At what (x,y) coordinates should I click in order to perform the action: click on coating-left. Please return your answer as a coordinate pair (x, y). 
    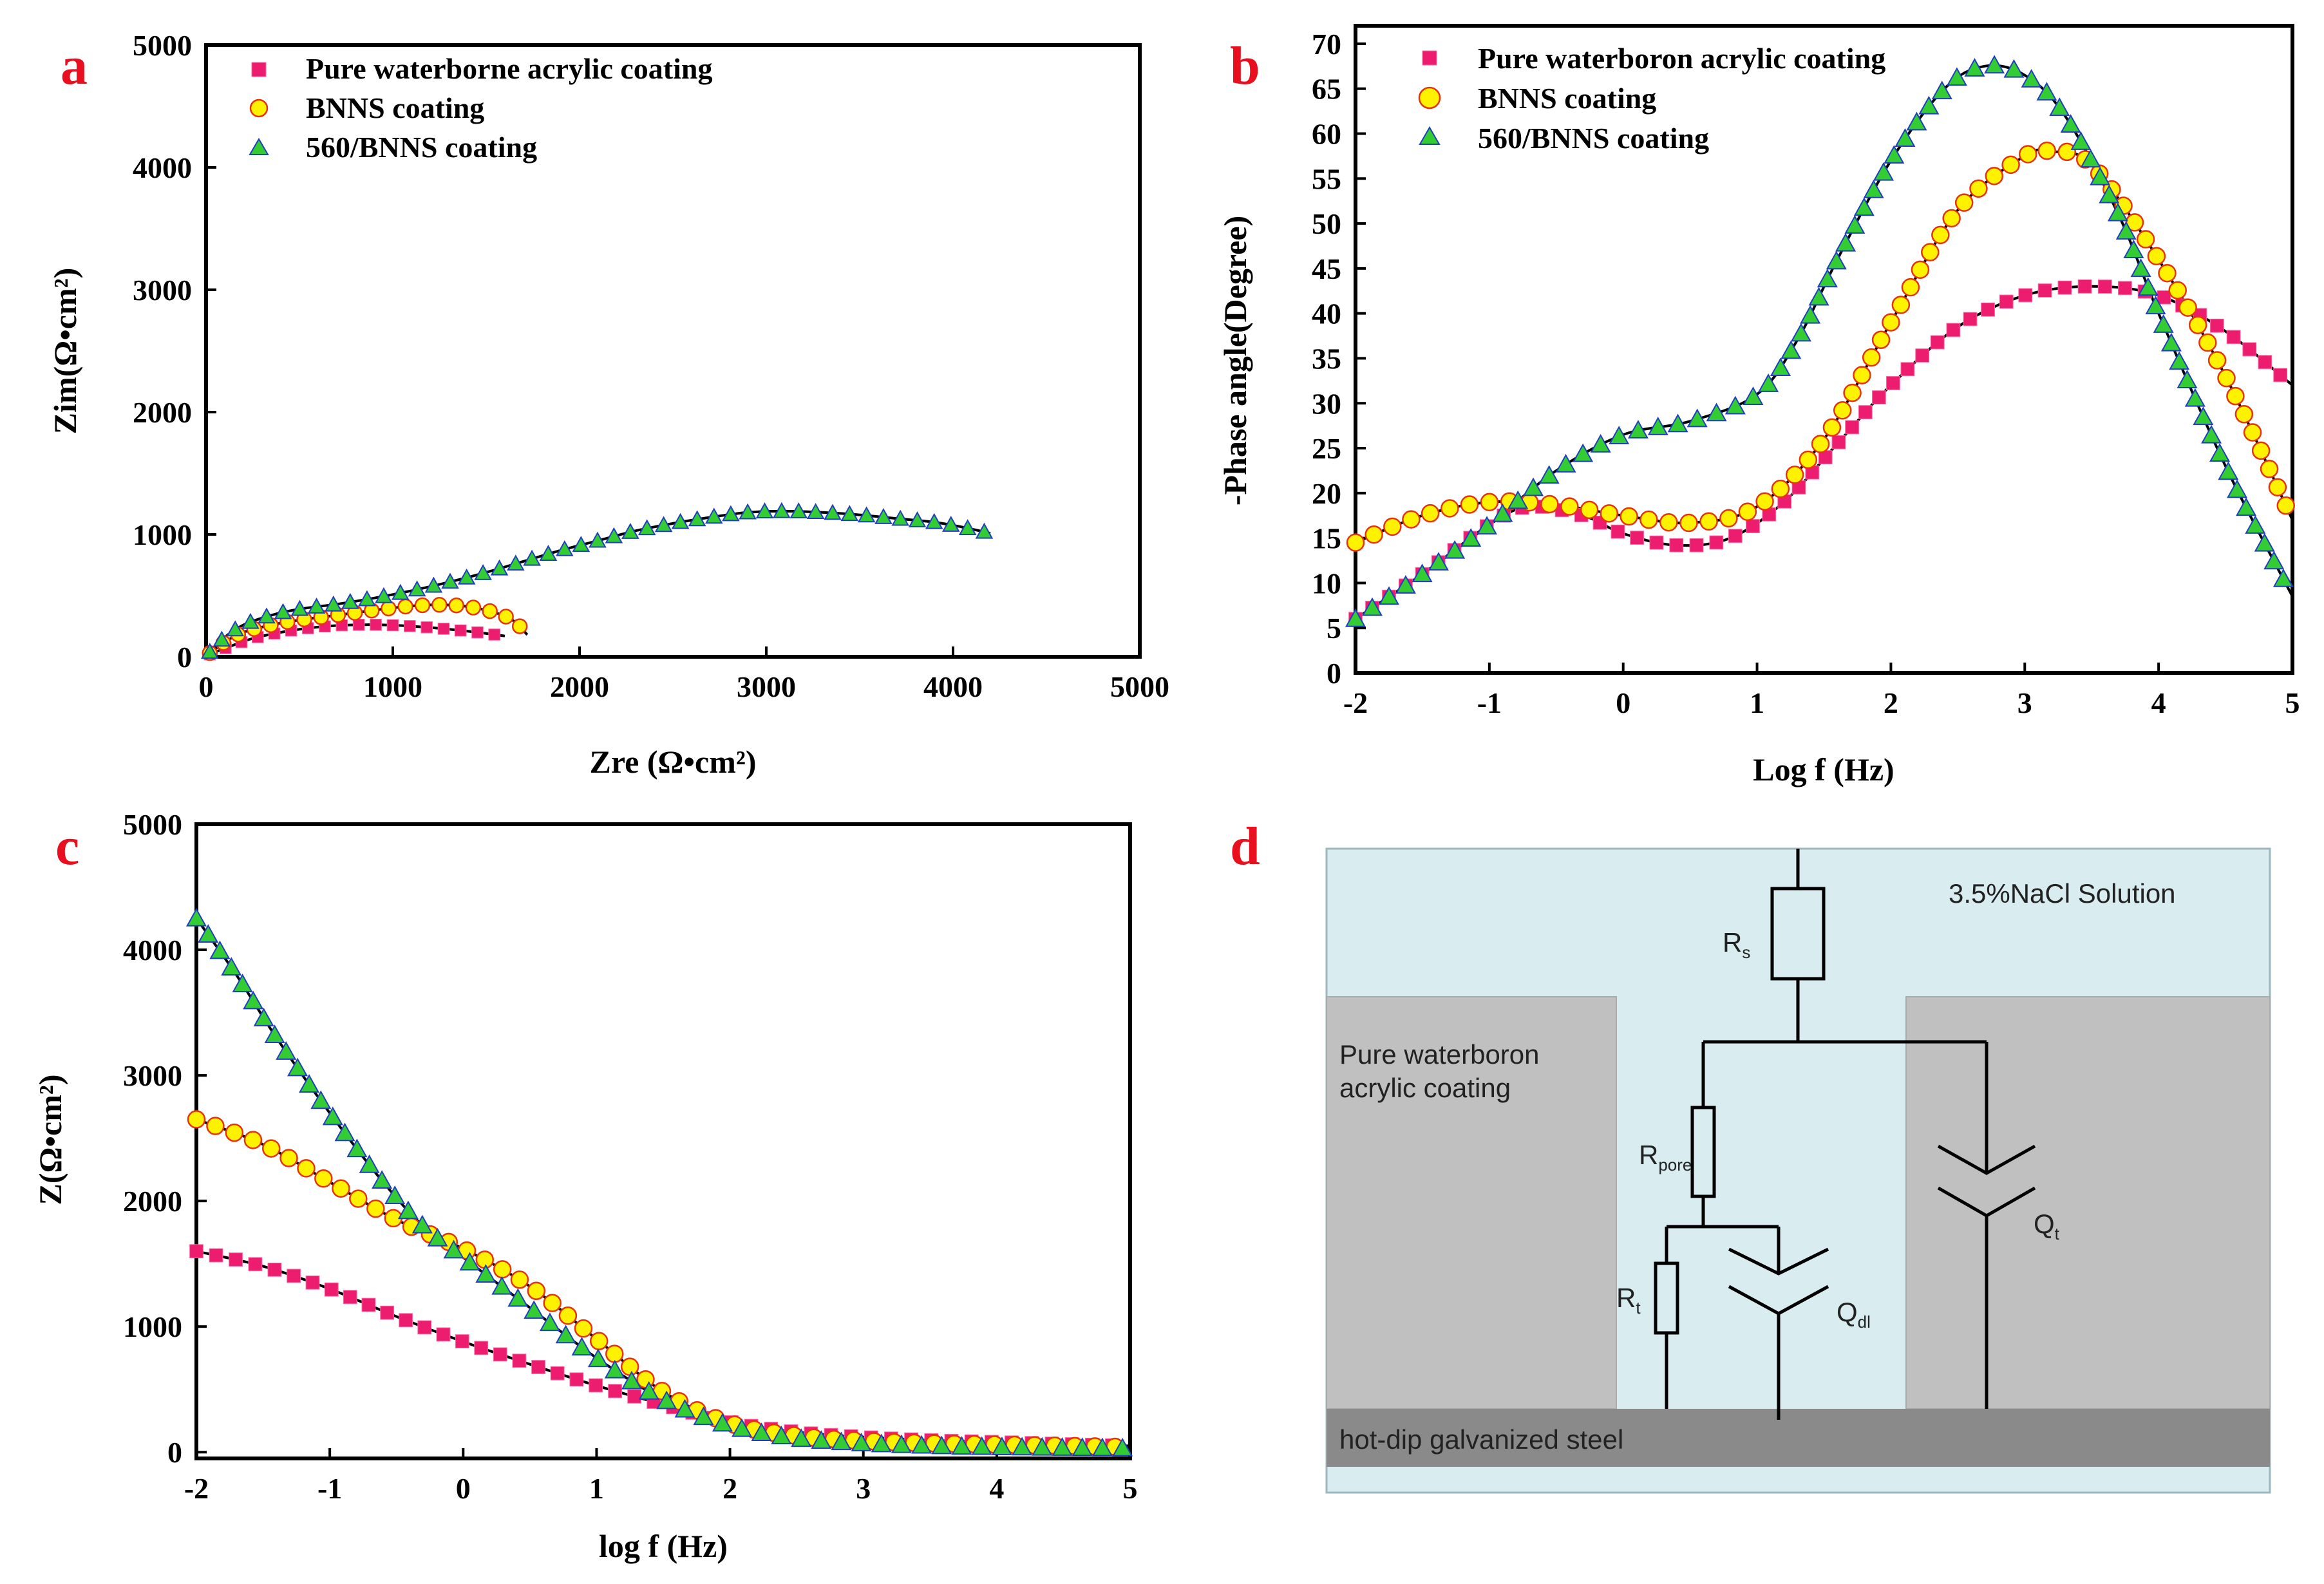
    Looking at the image, I should click on (1471, 1203).